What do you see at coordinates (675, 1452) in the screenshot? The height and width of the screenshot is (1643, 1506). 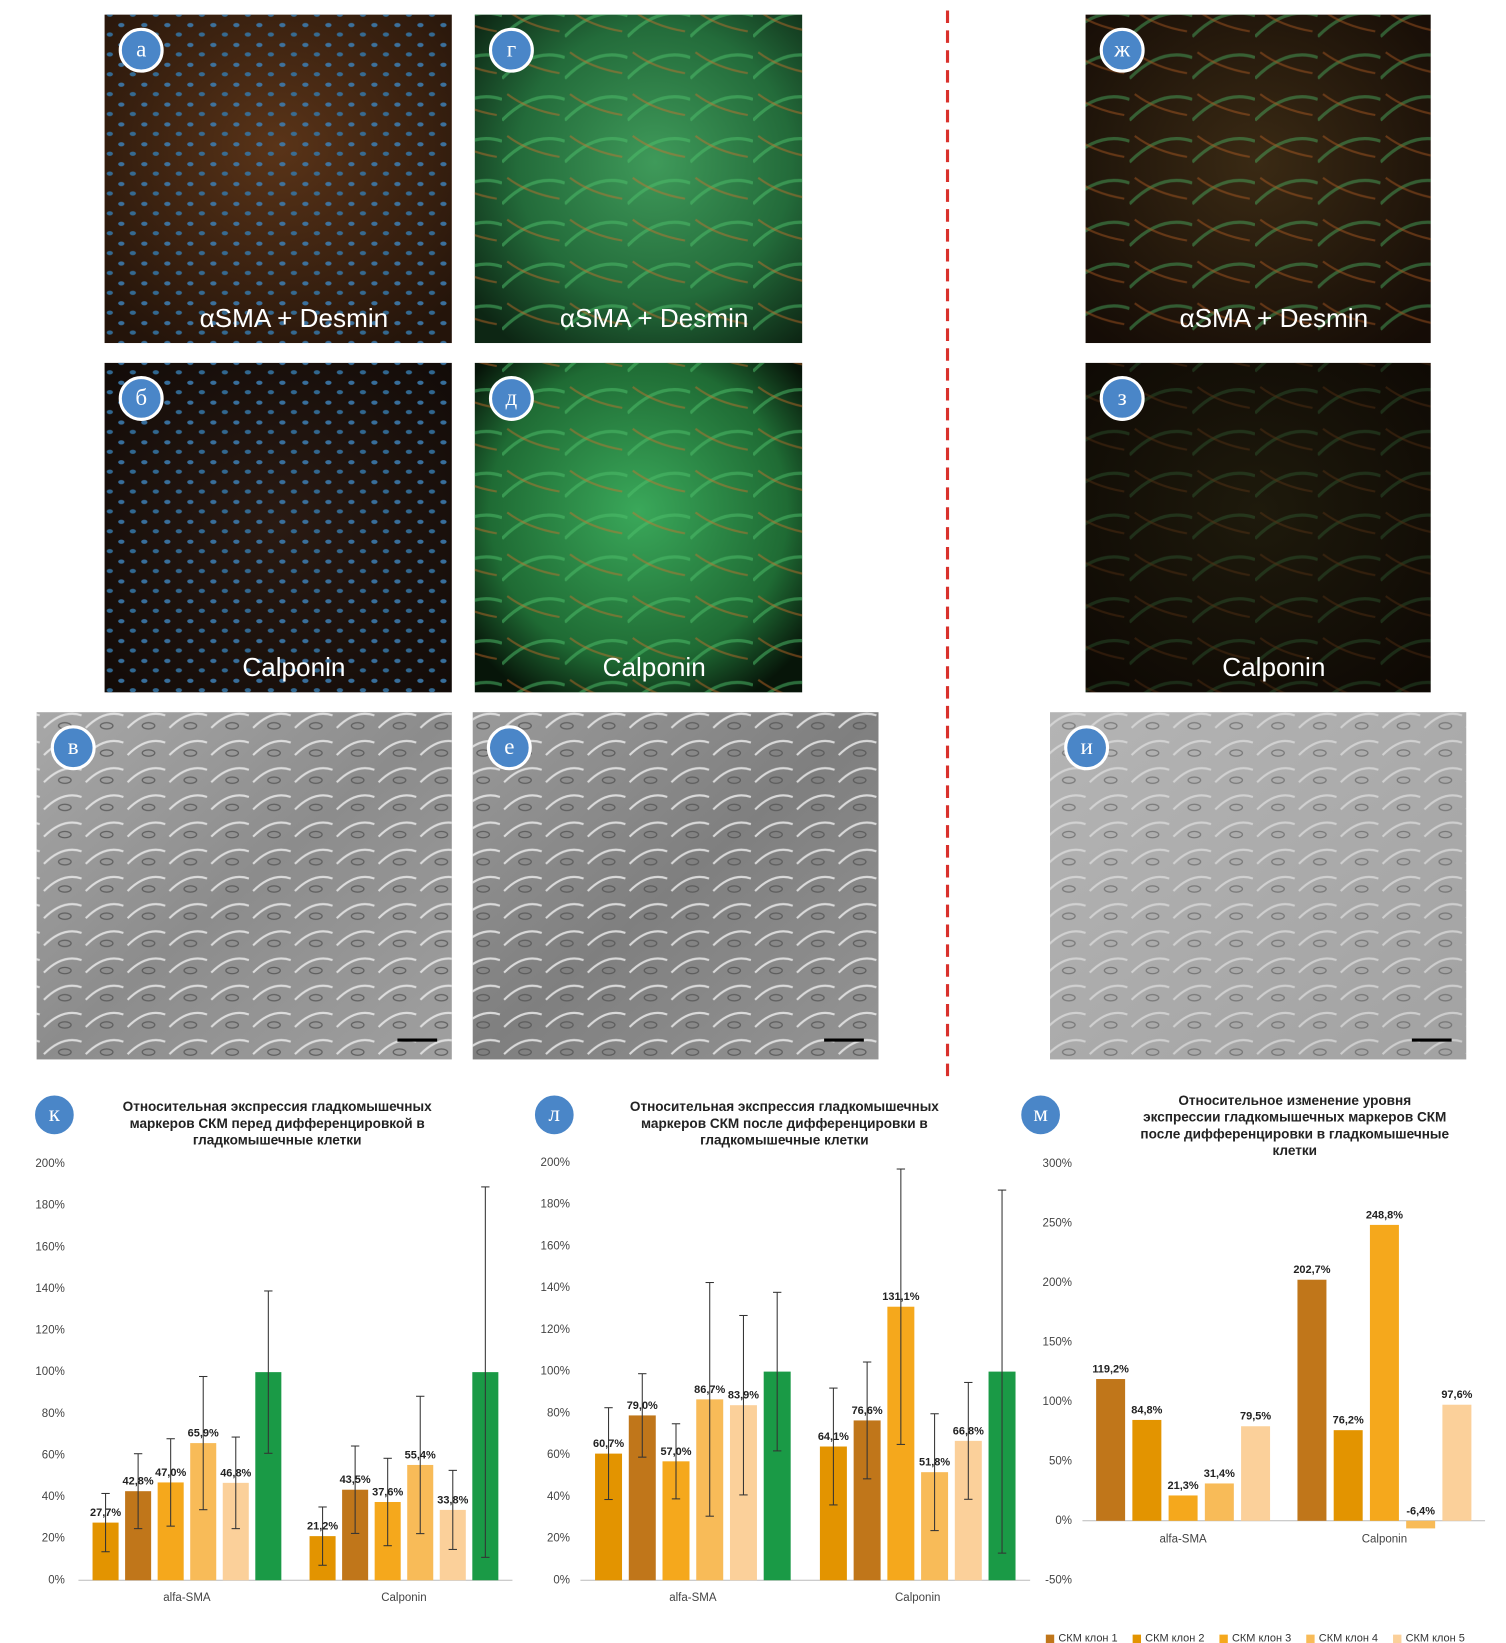 I see `data-label: 57,0%` at bounding box center [675, 1452].